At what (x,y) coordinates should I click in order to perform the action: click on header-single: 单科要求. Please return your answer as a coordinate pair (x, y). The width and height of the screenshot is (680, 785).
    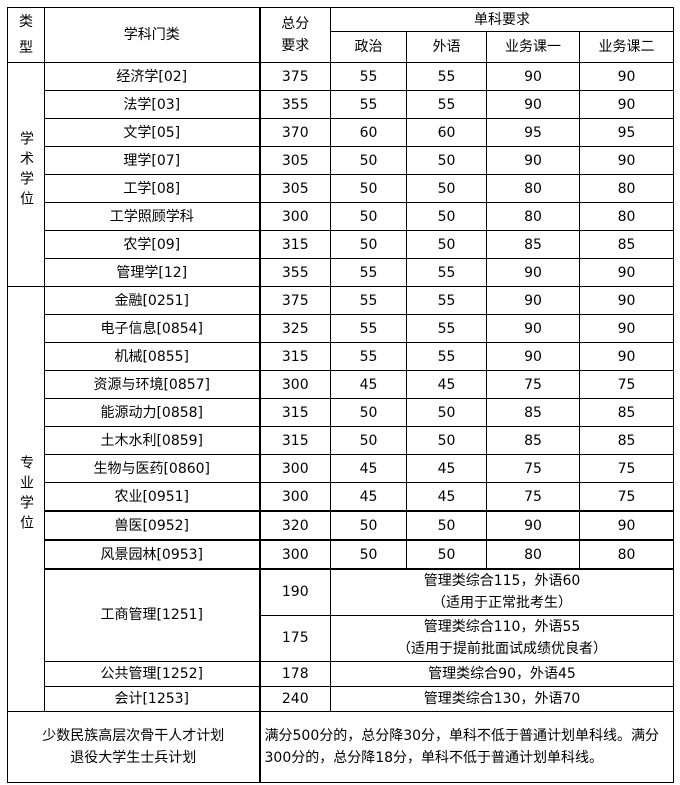
    Looking at the image, I should click on (502, 19).